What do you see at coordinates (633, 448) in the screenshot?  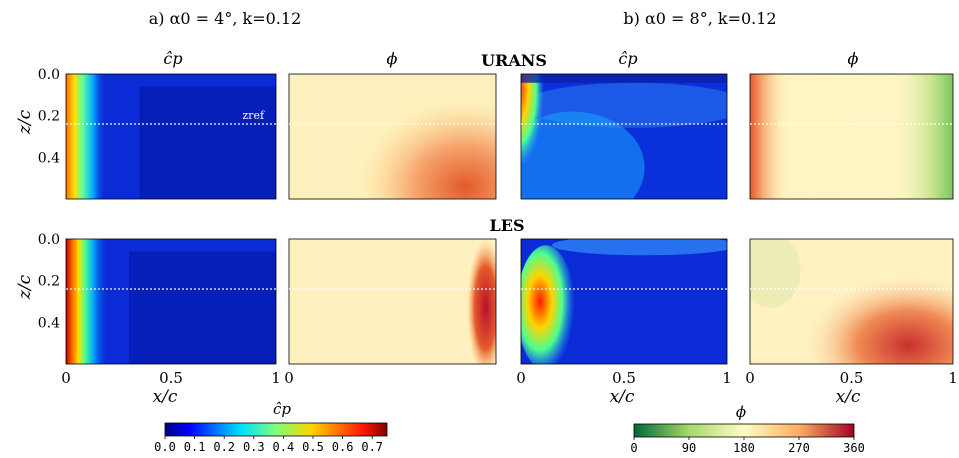 I see `colorbar-tick-label: 0` at bounding box center [633, 448].